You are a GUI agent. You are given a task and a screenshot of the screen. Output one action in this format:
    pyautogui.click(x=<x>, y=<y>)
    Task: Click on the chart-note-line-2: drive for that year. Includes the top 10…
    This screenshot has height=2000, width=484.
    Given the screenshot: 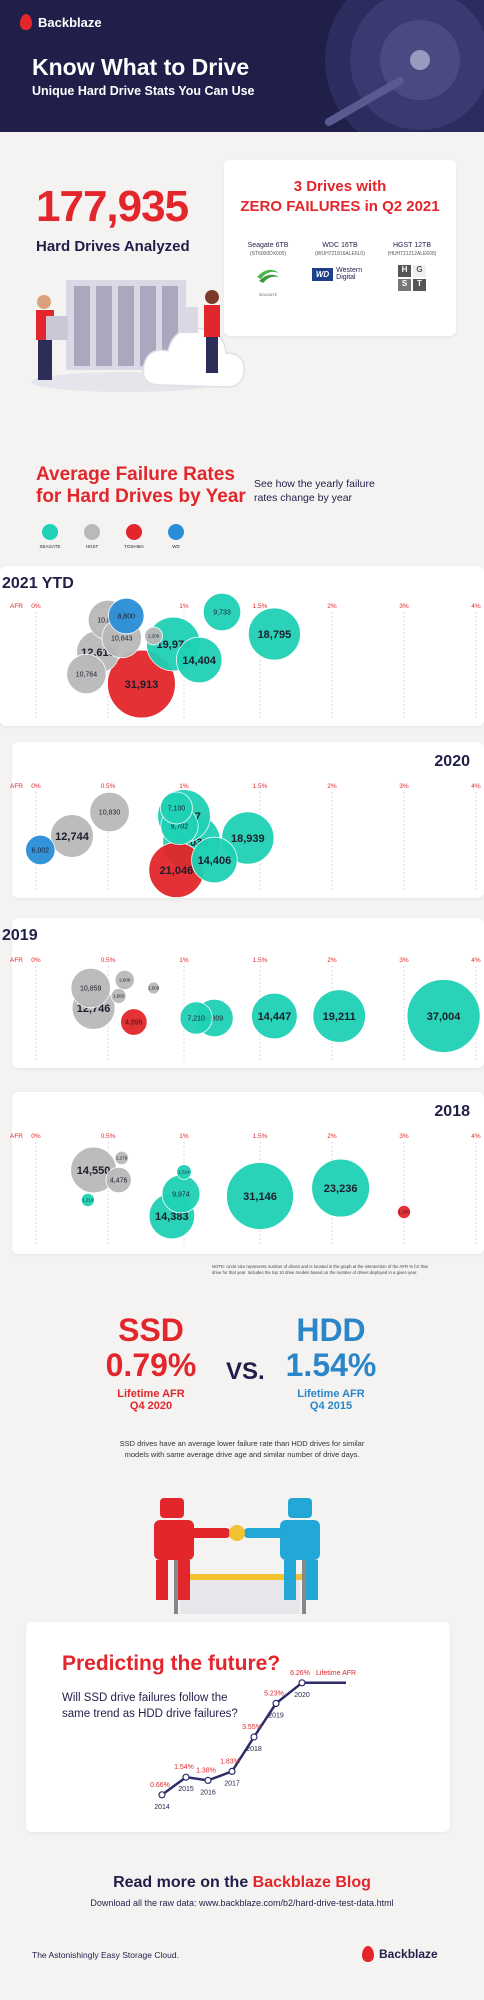 What is the action you would take?
    pyautogui.click(x=315, y=1272)
    